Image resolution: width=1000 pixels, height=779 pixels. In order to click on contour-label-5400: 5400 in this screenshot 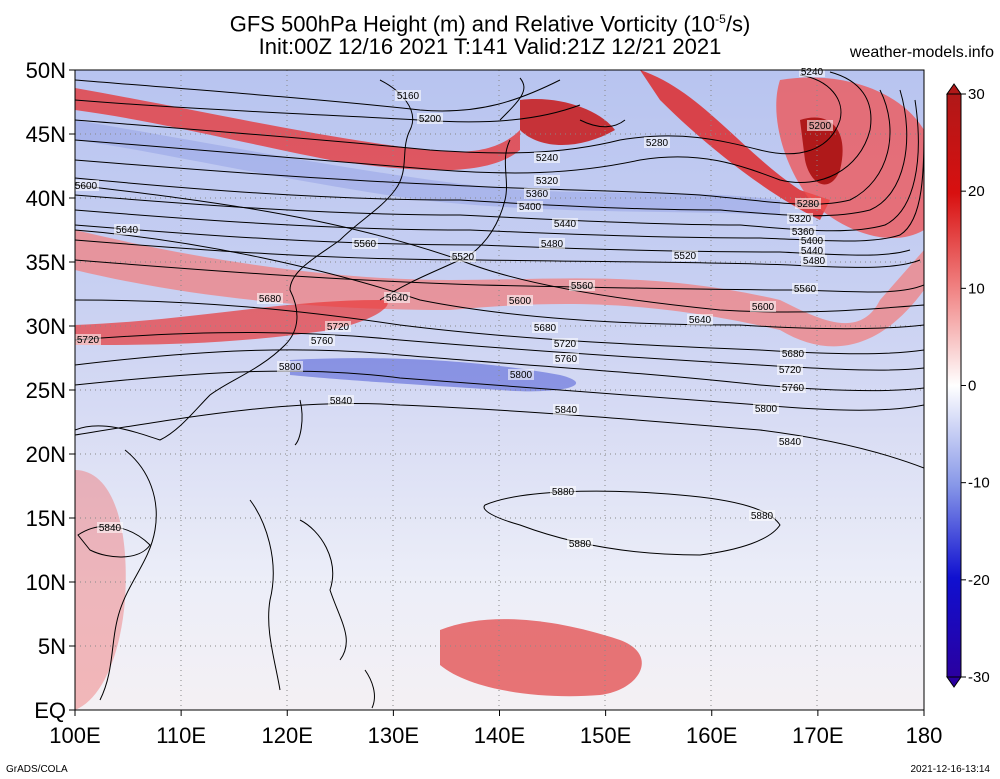, I will do `click(530, 207)`.